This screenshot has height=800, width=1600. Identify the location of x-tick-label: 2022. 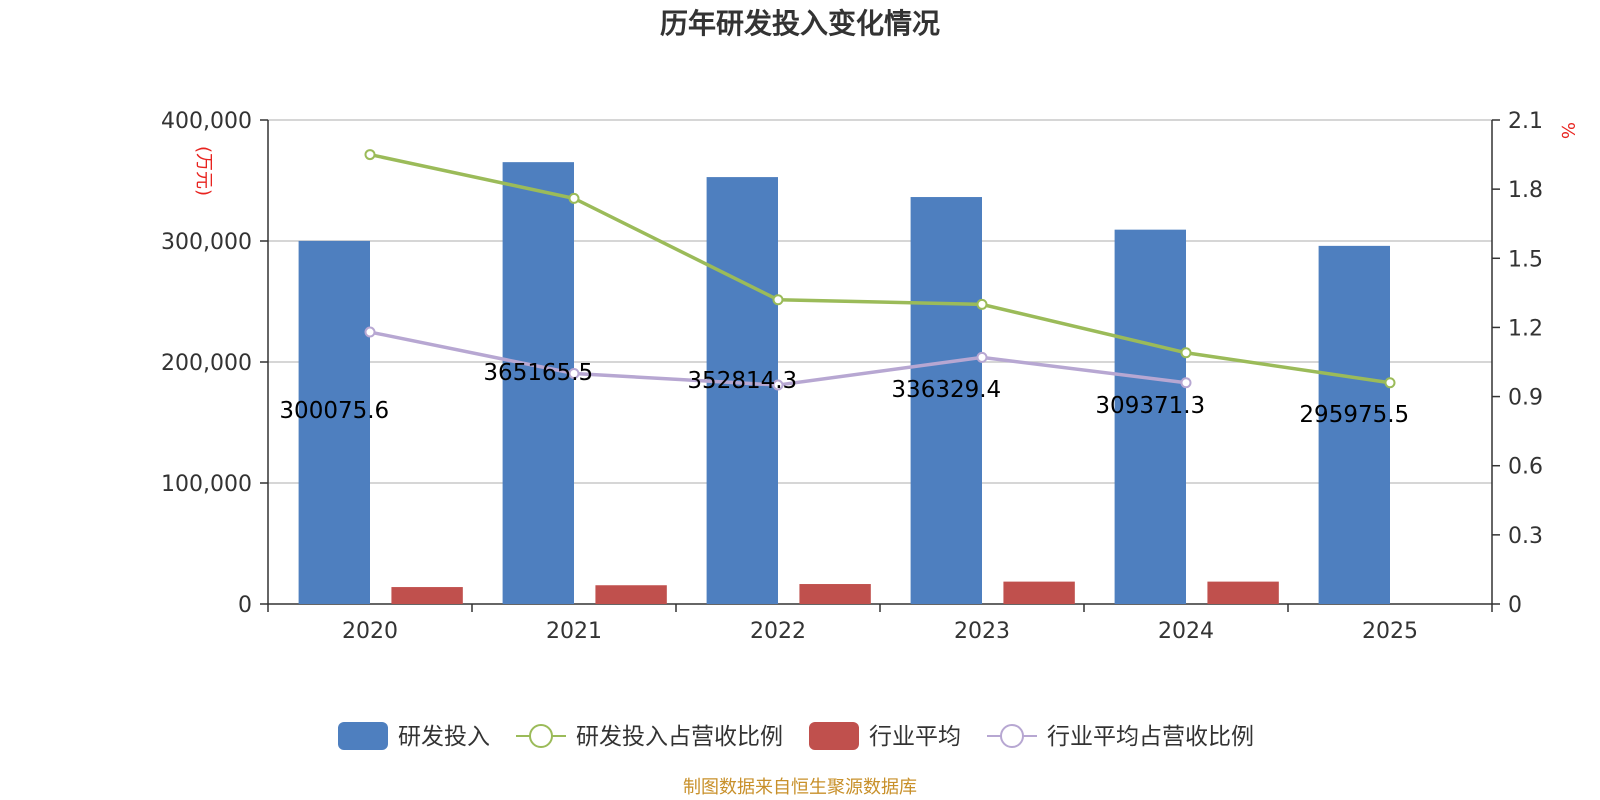
(778, 631).